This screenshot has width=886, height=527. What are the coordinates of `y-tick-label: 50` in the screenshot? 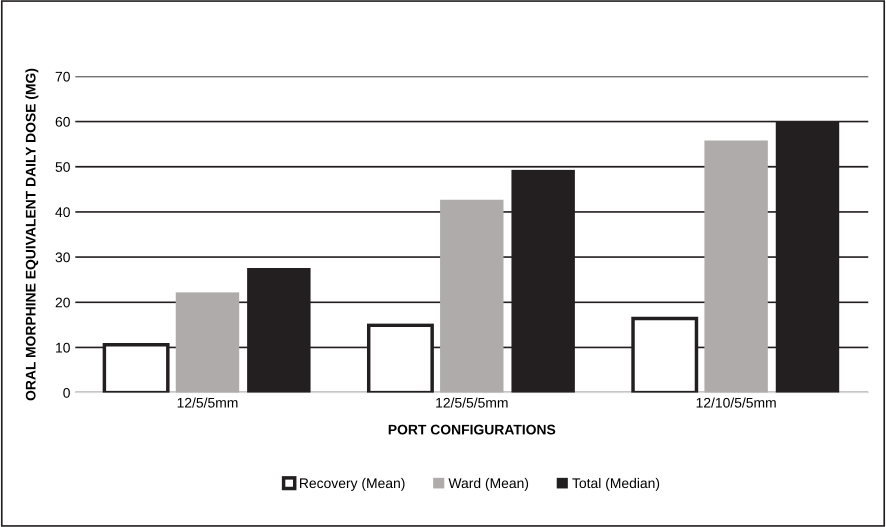 It's located at (63, 167).